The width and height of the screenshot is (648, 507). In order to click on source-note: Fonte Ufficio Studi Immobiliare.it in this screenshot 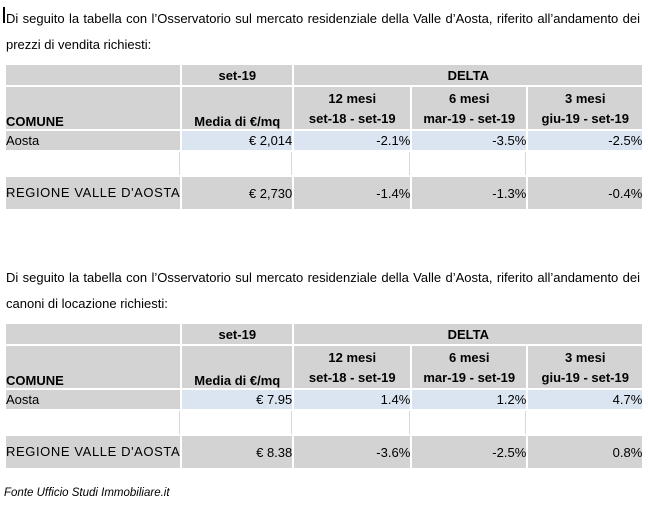, I will do `click(87, 493)`.